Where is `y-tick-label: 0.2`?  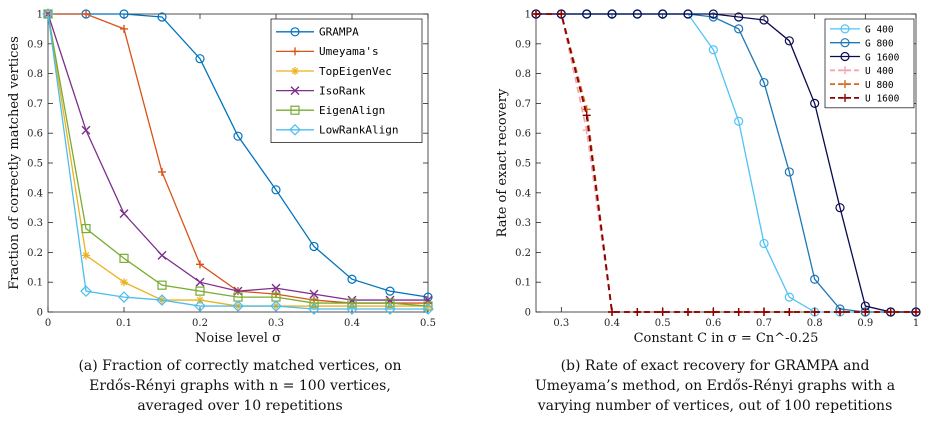
y-tick-label: 0.2 is located at coordinates (35, 253).